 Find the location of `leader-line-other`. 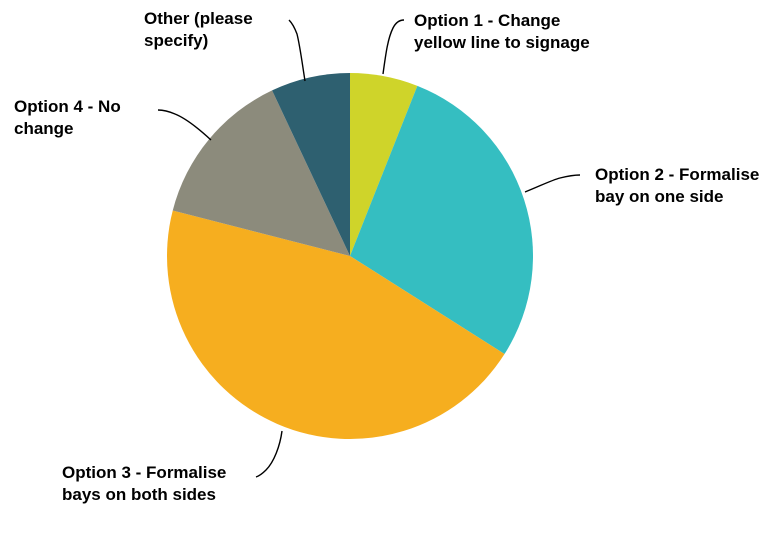

leader-line-other is located at coordinates (297, 50).